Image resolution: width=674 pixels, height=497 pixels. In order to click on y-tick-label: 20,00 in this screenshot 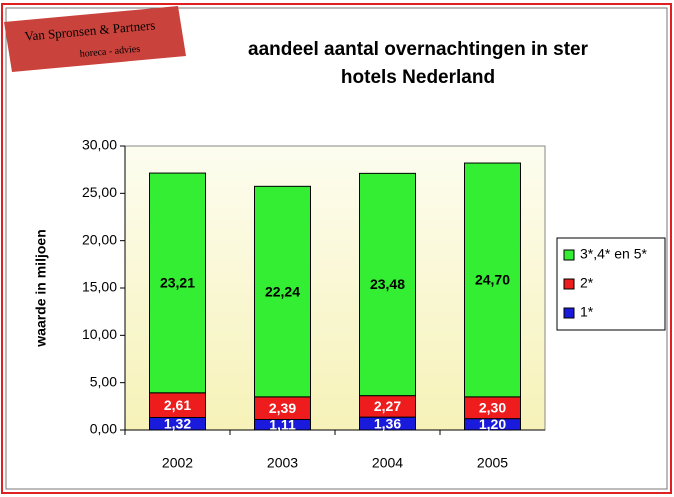, I will do `click(99, 239)`.